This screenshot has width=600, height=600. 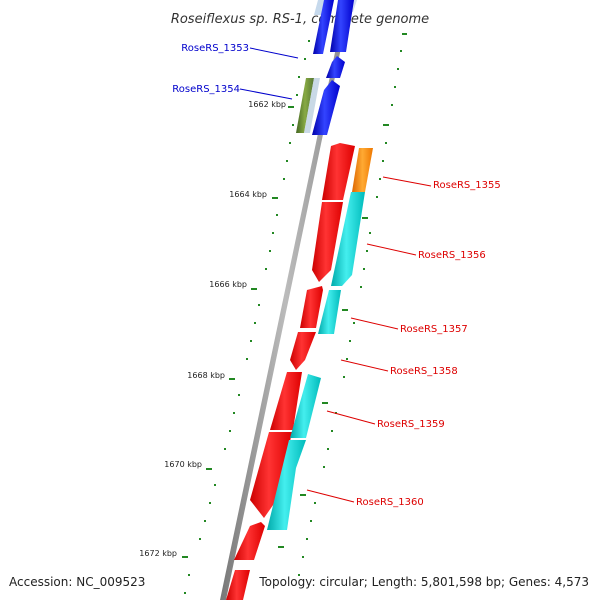 What do you see at coordinates (452, 255) in the screenshot?
I see `gene-label-rs1356: RoseRS_1356` at bounding box center [452, 255].